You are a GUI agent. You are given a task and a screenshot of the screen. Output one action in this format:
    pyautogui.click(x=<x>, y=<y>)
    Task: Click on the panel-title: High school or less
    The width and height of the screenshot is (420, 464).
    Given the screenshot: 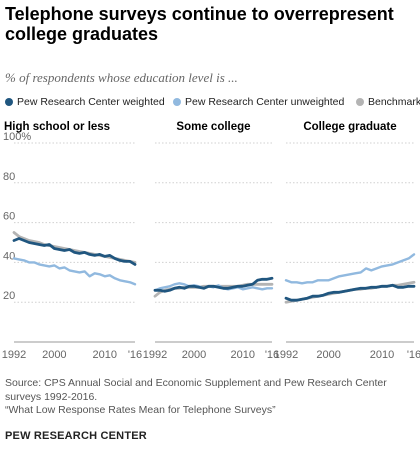 What is the action you would take?
    pyautogui.click(x=57, y=127)
    